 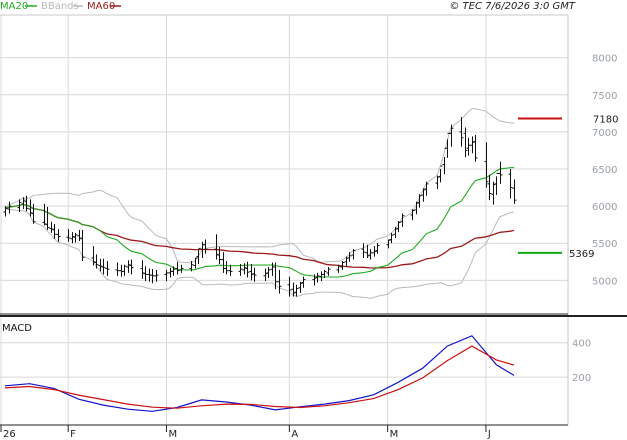 What do you see at coordinates (604, 133) in the screenshot?
I see `price-tick-label: 7000` at bounding box center [604, 133].